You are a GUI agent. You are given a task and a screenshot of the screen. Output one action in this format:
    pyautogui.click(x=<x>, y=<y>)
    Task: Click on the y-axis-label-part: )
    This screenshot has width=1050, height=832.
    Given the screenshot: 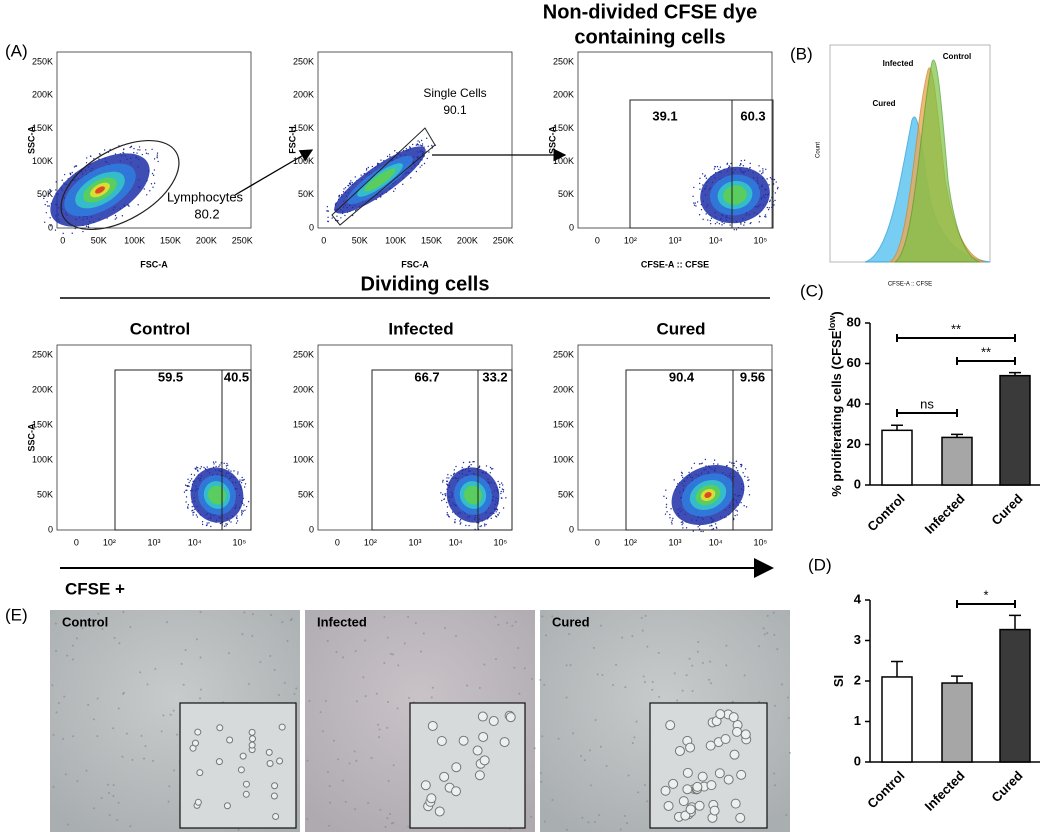 What is the action you would take?
    pyautogui.click(x=836, y=313)
    